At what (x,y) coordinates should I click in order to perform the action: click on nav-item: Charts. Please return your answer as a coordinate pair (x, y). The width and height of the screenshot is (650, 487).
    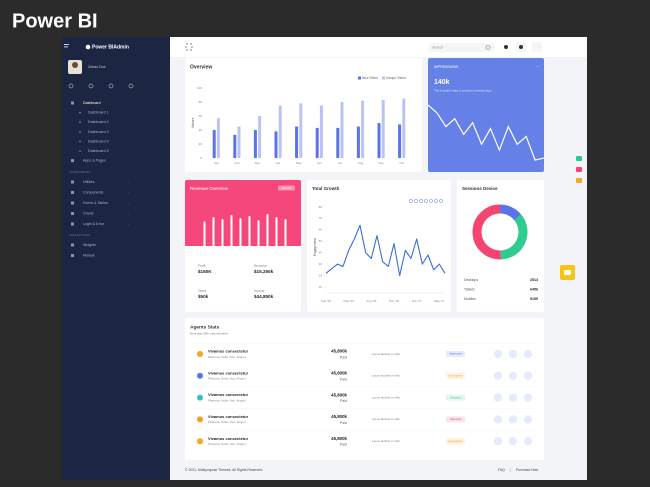
    Looking at the image, I should click on (88, 213).